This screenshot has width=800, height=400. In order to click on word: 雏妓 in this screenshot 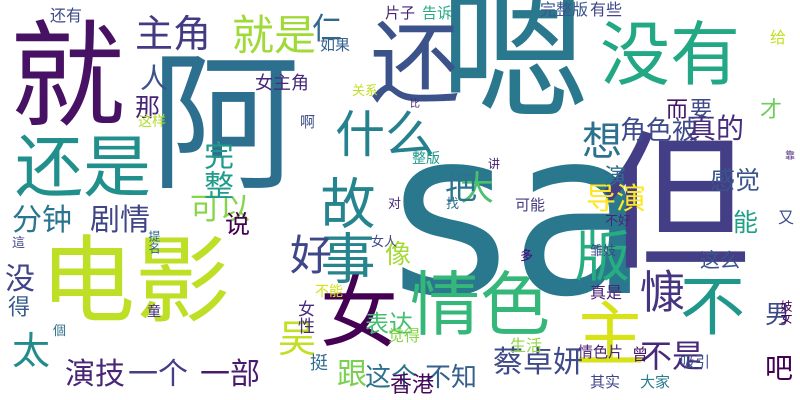, I will do `click(603, 251)`.